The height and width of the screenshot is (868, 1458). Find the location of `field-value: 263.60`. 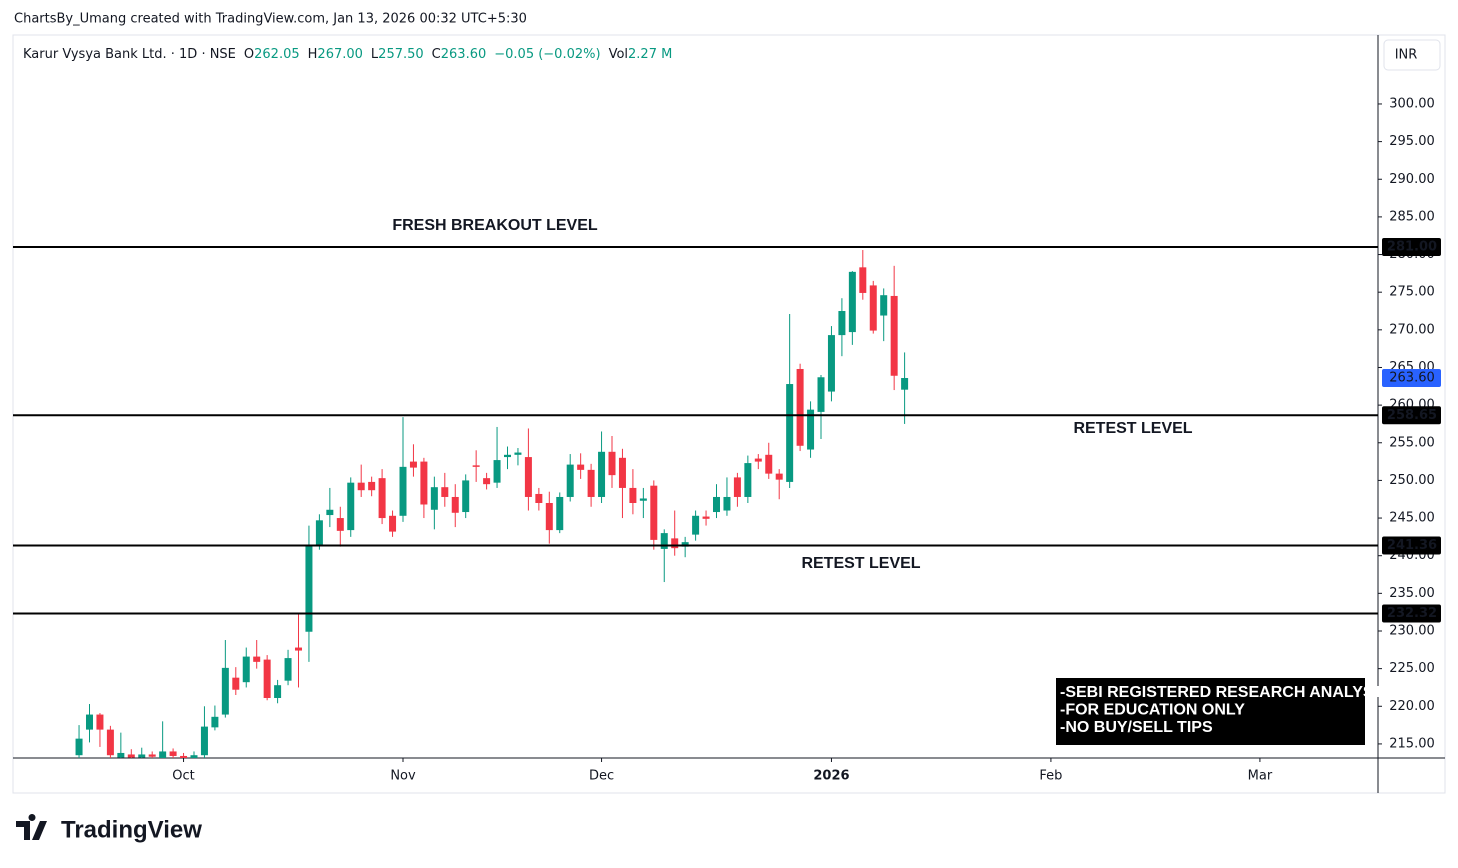

field-value: 263.60 is located at coordinates (464, 54).